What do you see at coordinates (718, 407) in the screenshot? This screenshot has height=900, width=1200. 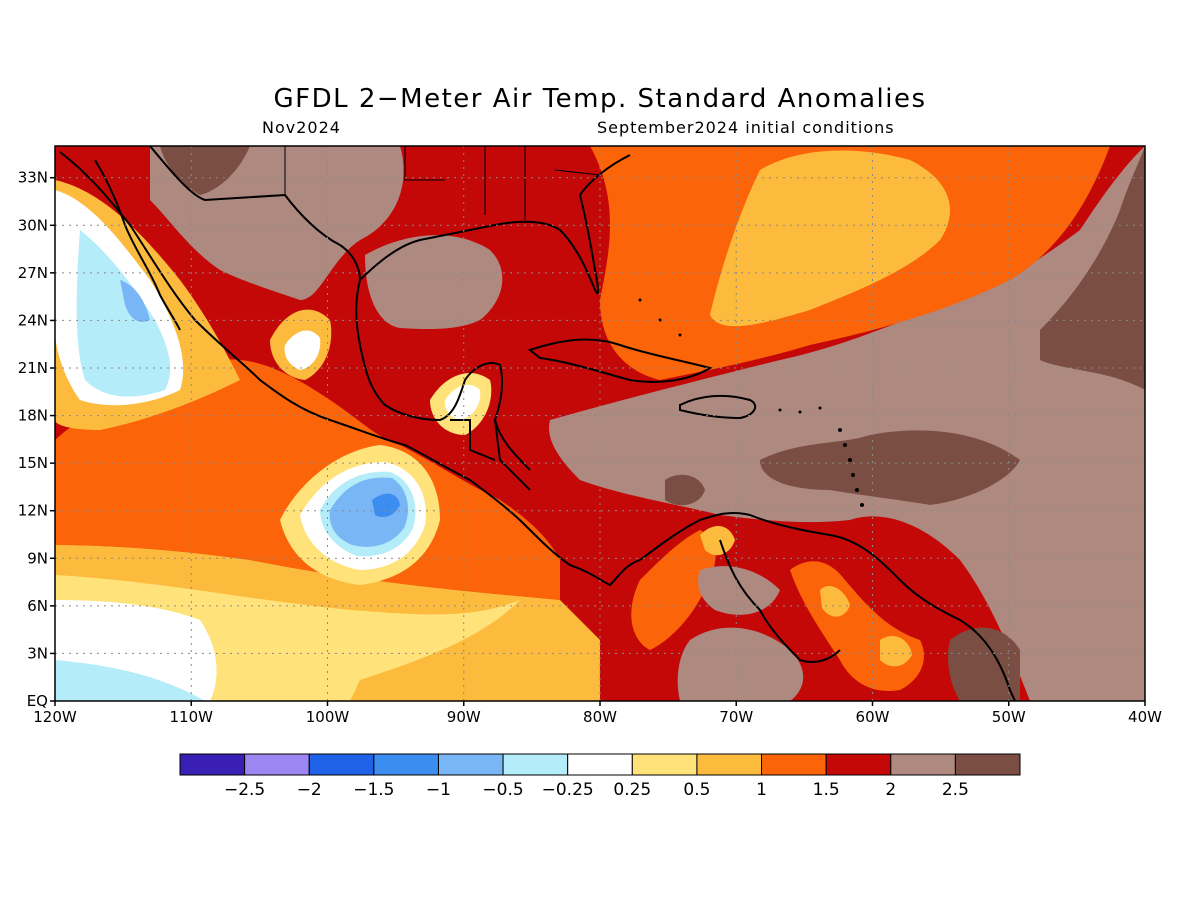 I see `coast-hispaniola` at bounding box center [718, 407].